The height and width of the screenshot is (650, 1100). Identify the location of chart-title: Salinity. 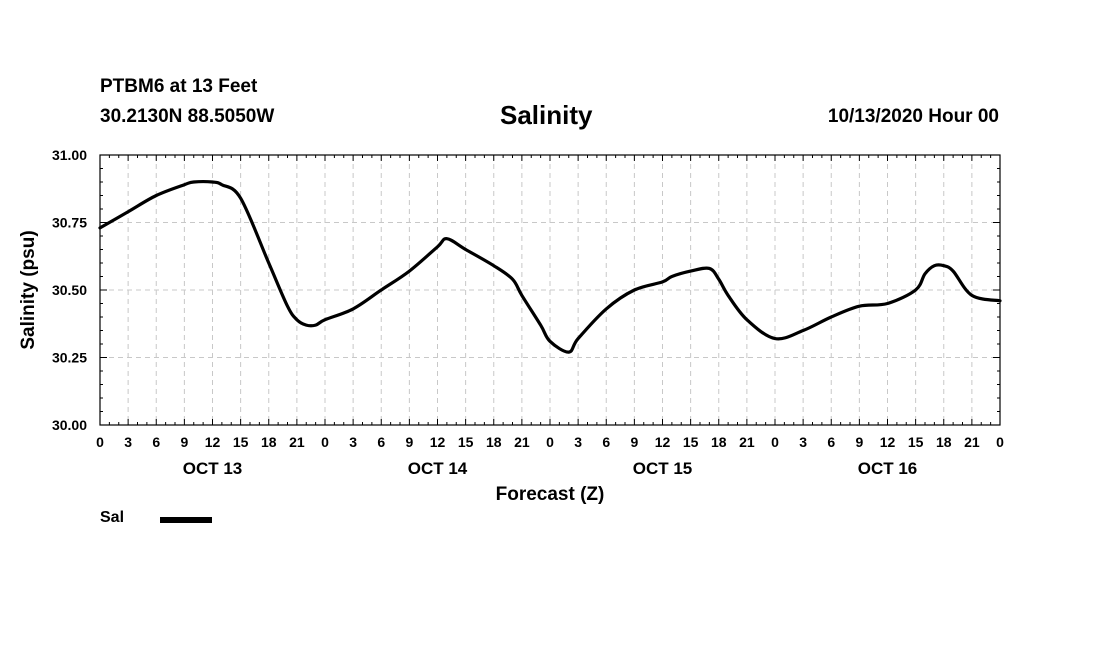
(546, 115).